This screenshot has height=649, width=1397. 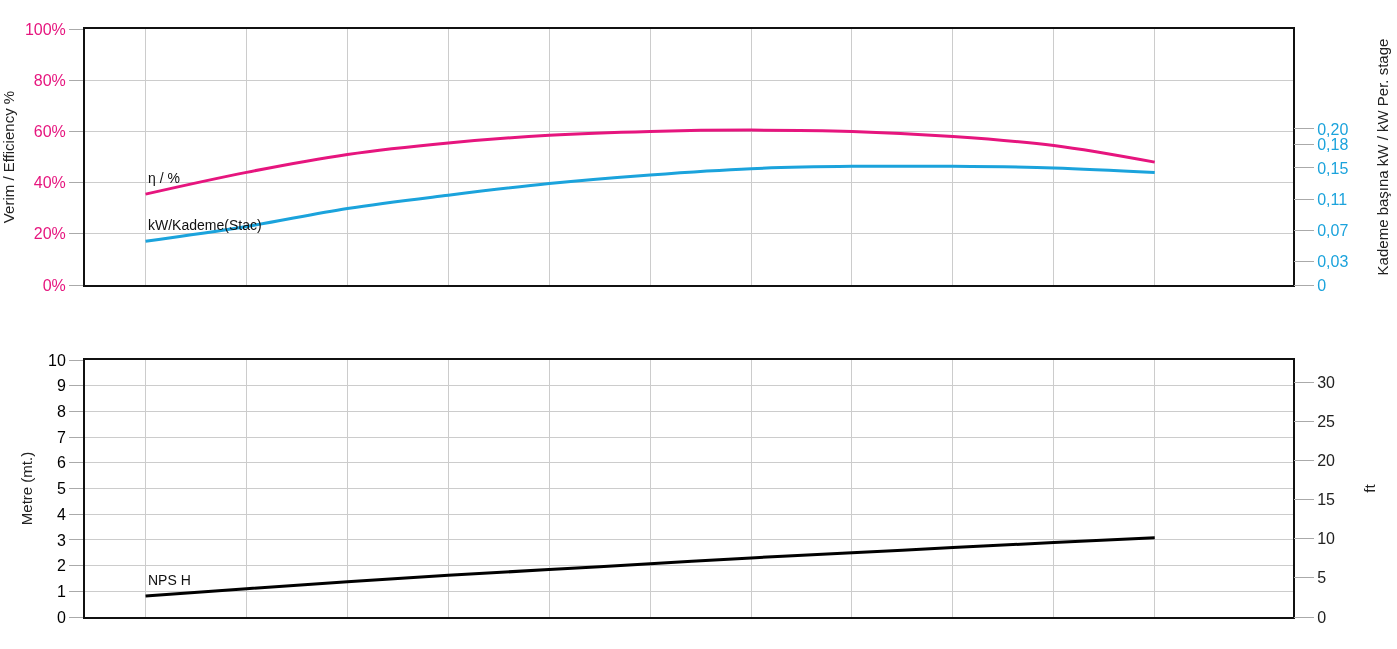 I want to click on y-tick-label: 40%, so click(x=49, y=183).